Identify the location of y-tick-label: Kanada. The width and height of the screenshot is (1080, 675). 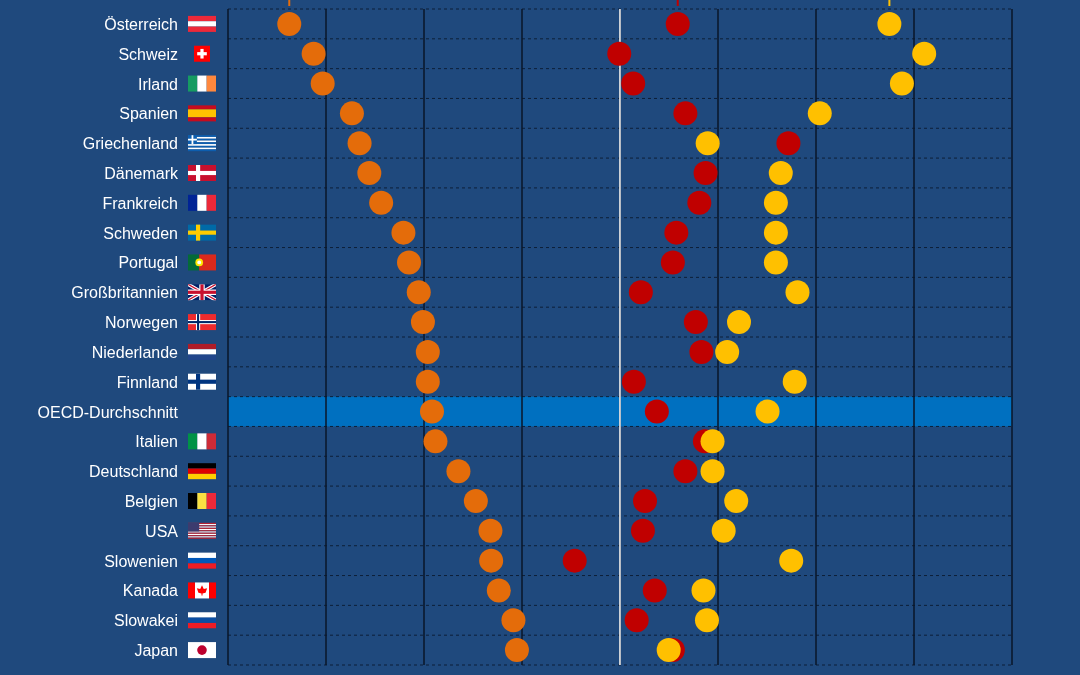
(150, 590).